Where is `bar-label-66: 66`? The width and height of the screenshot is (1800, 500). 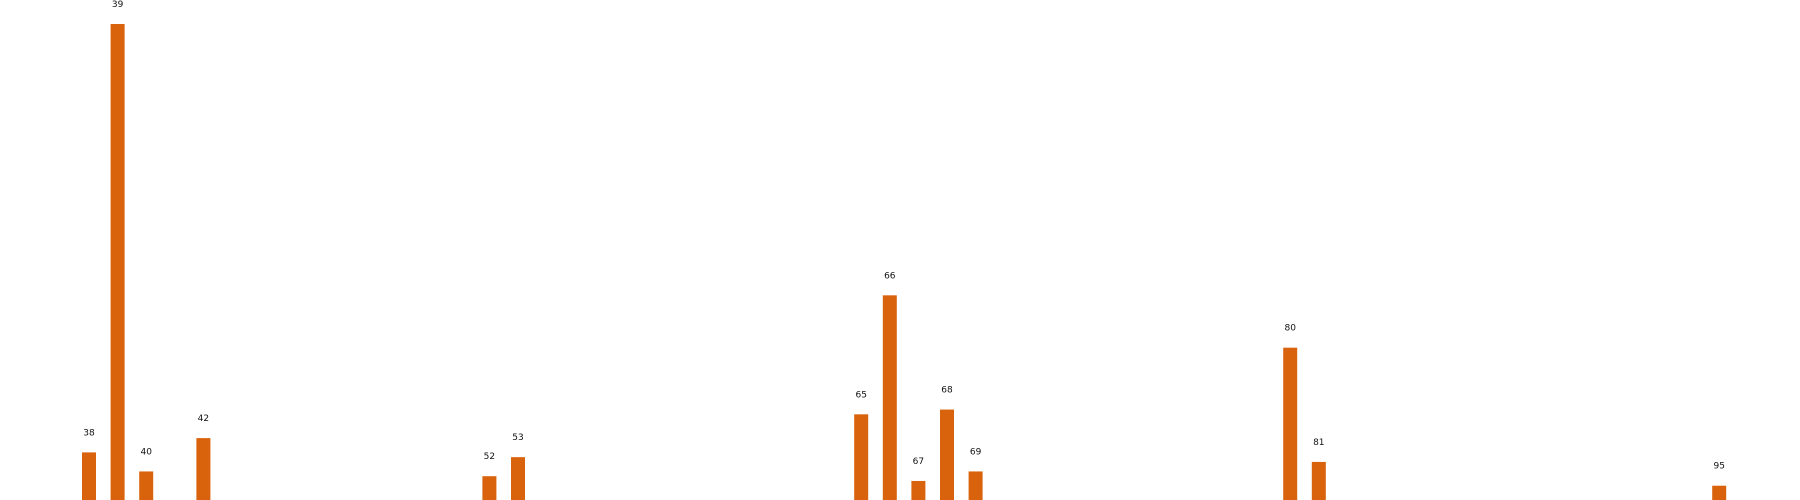 bar-label-66: 66 is located at coordinates (890, 276).